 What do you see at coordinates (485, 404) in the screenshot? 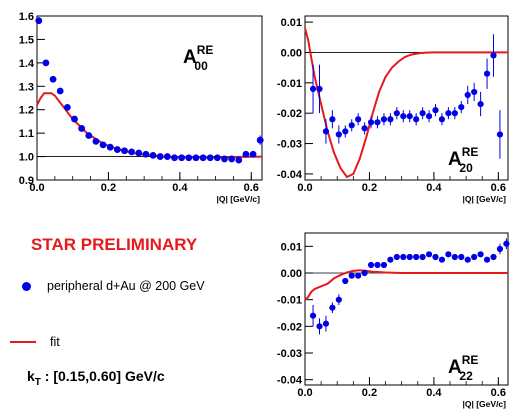
I see `x-axis-label: |Q| [GeV/c]` at bounding box center [485, 404].